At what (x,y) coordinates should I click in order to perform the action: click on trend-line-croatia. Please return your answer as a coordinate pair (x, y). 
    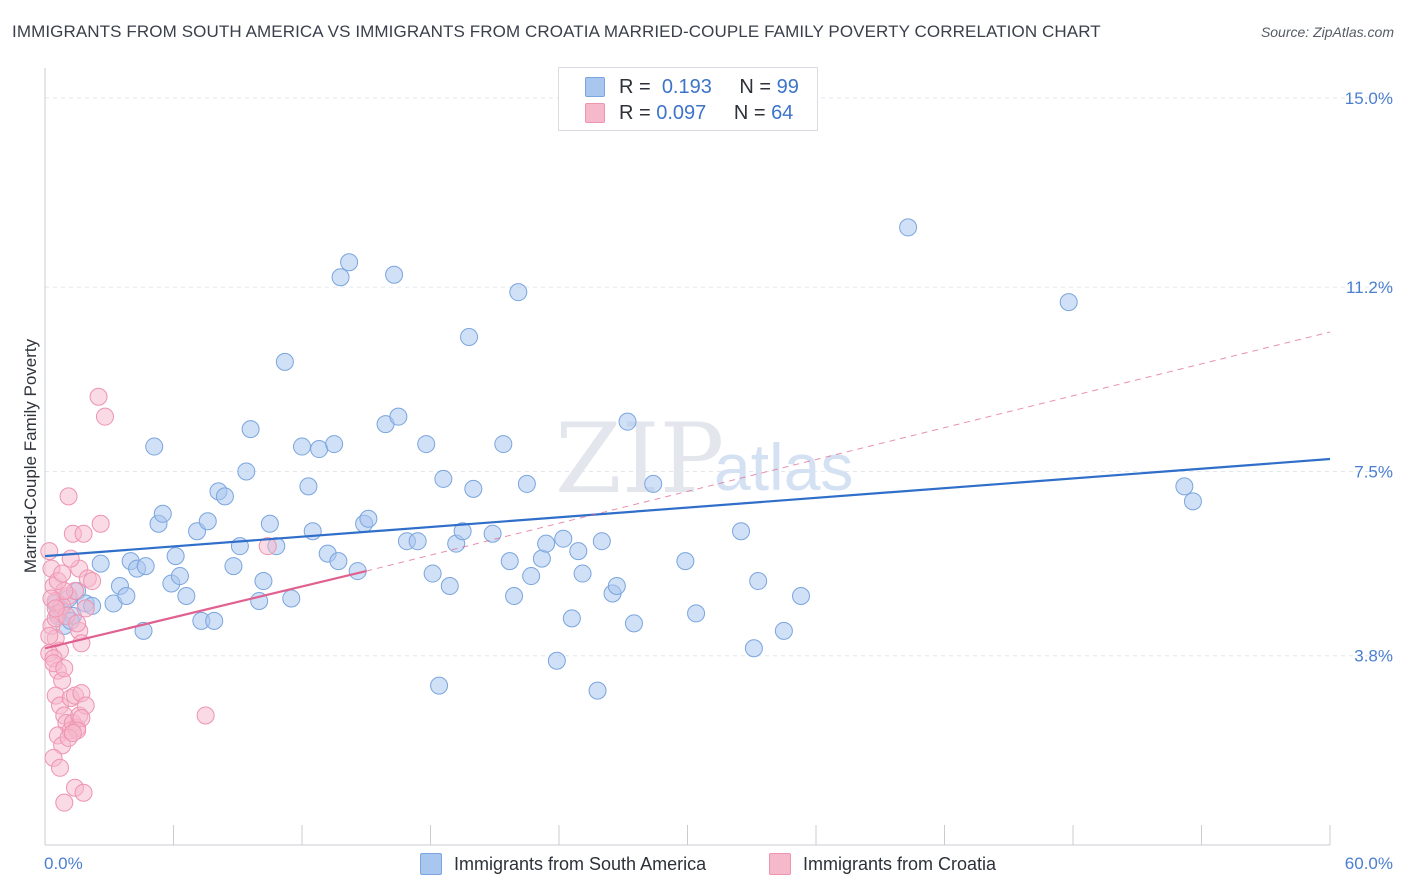
    Looking at the image, I should click on (205, 610).